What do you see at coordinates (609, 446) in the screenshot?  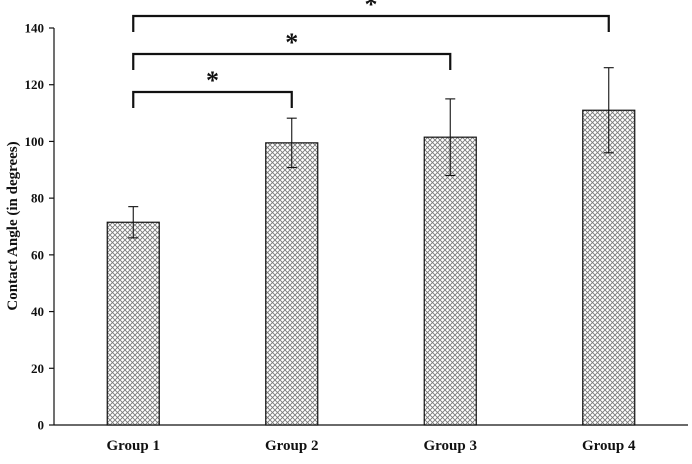 I see `x-category-label: Group 4` at bounding box center [609, 446].